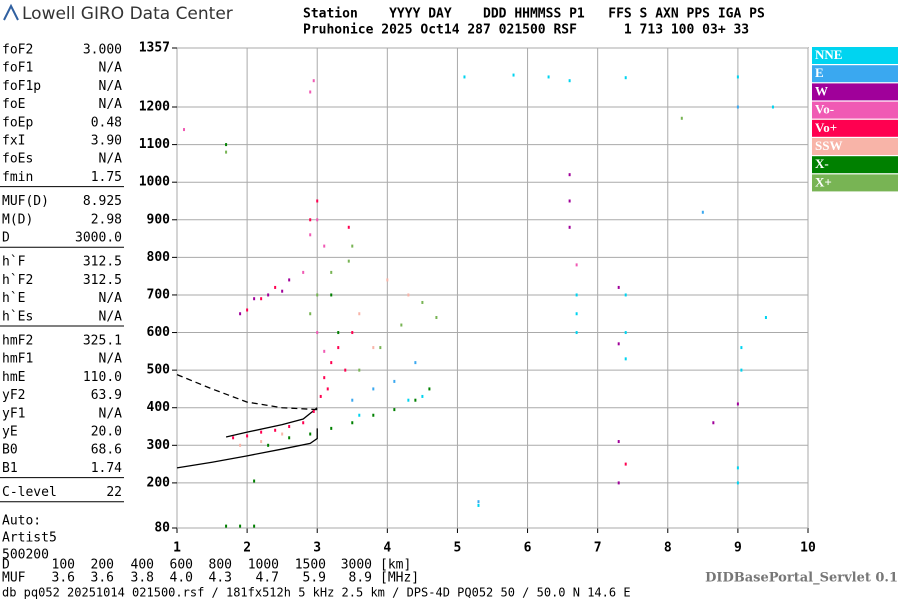 Image resolution: width=900 pixels, height=600 pixels. I want to click on auto-text: Artist5, so click(29, 537).